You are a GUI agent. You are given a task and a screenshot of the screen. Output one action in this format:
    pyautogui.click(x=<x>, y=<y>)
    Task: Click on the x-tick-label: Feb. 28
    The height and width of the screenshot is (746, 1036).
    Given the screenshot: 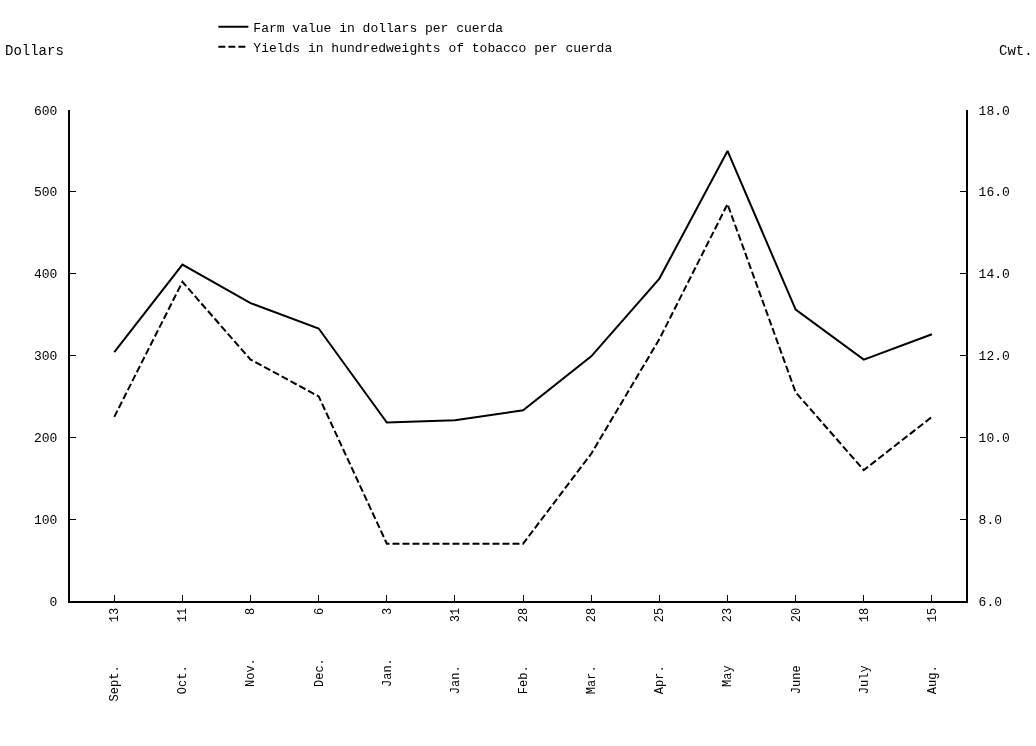 What is the action you would take?
    pyautogui.click(x=524, y=651)
    